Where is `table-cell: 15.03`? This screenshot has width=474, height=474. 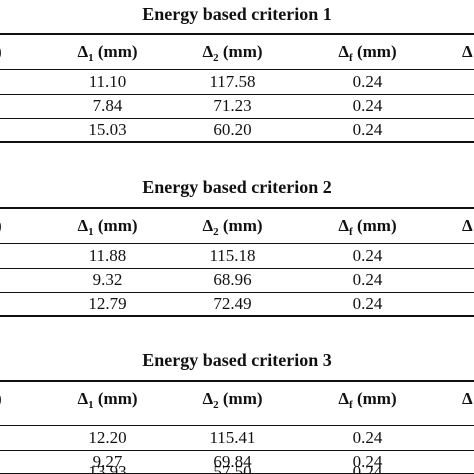 table-cell: 15.03 is located at coordinates (107, 129).